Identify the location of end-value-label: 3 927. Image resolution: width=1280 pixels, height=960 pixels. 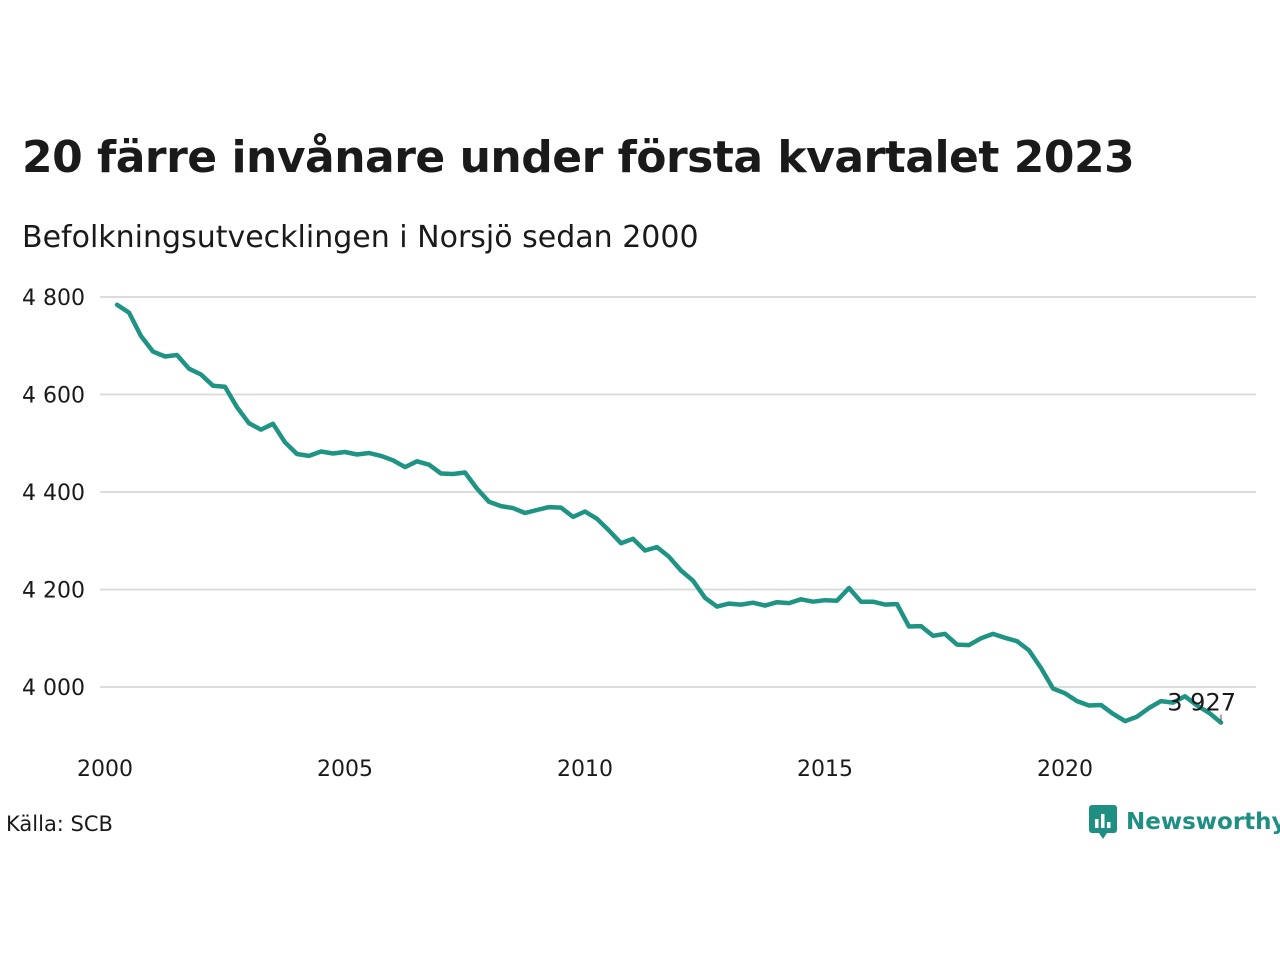
(1201, 703).